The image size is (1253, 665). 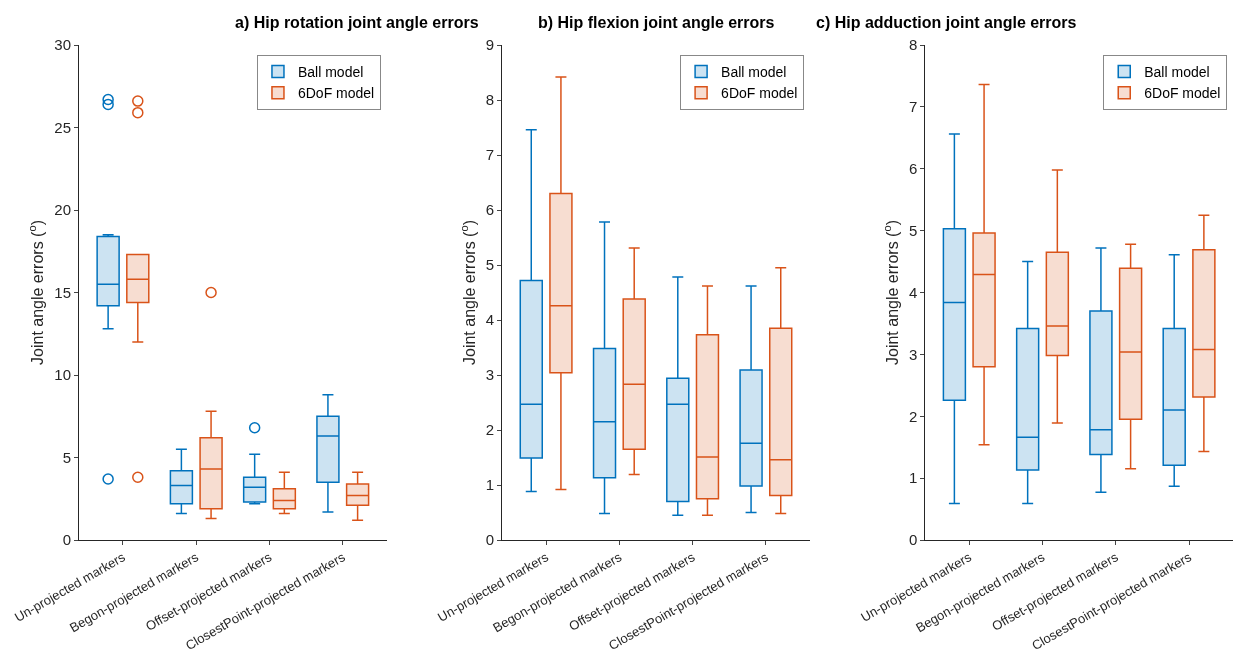 What do you see at coordinates (62, 292) in the screenshot?
I see `y-tick-label: 15` at bounding box center [62, 292].